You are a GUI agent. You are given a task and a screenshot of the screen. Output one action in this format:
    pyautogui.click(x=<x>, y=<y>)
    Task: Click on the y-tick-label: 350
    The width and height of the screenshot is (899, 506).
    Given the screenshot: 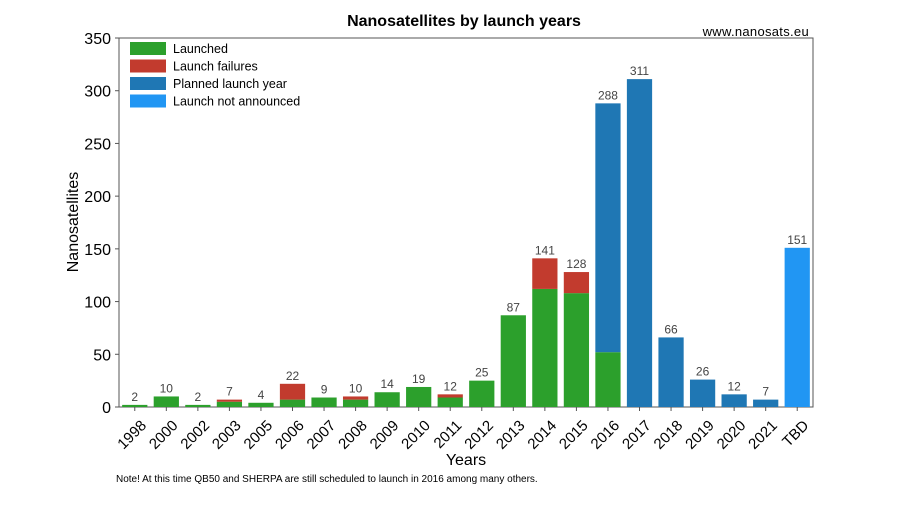 What is the action you would take?
    pyautogui.click(x=97, y=39)
    